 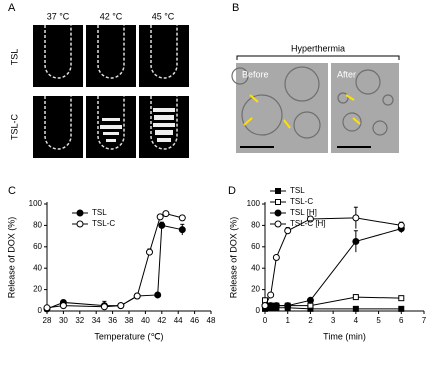 I want to click on image-label: After, so click(x=346, y=74).